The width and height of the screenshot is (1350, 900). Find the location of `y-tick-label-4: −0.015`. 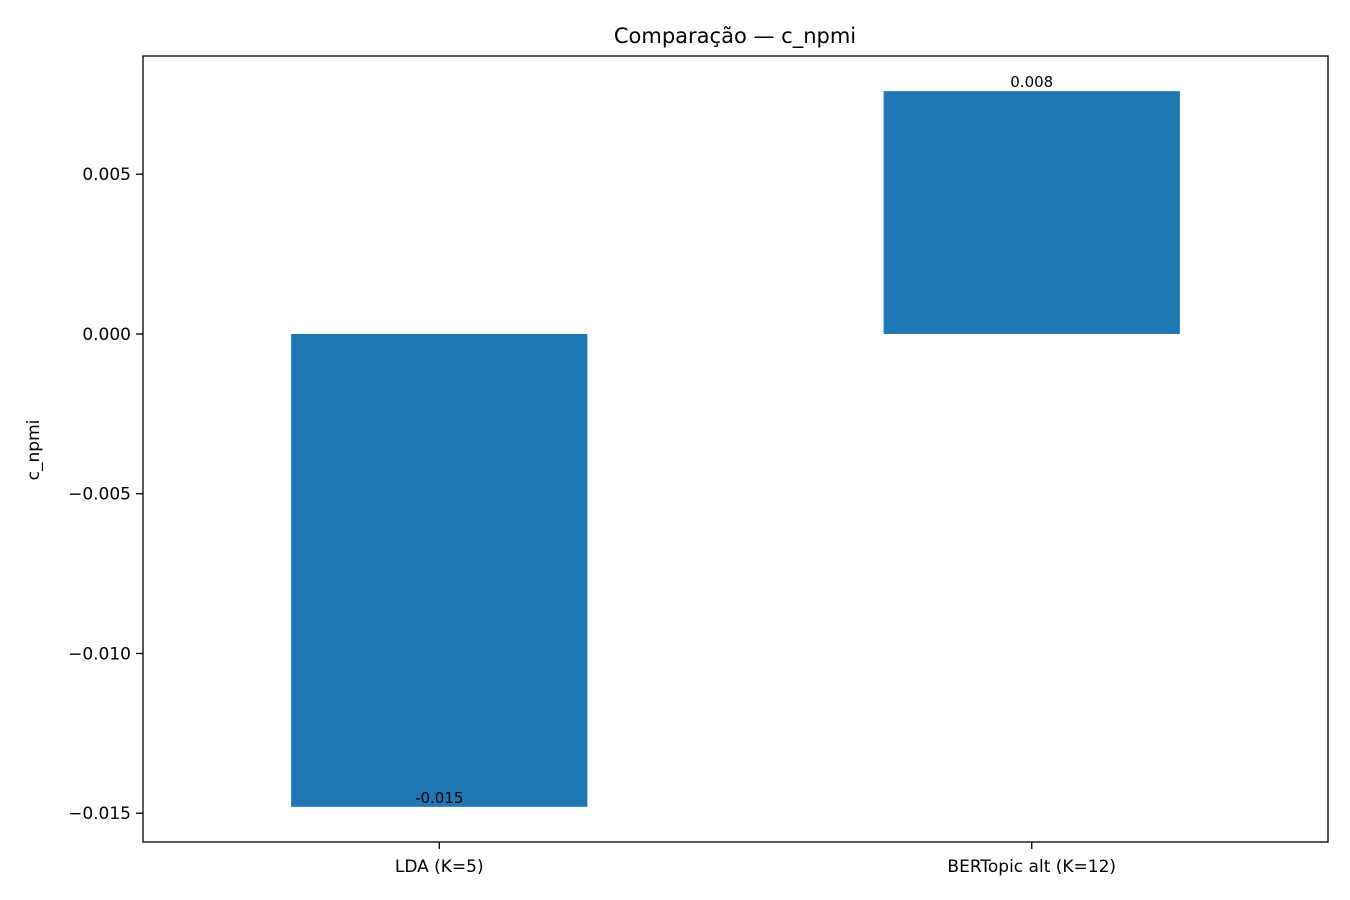

y-tick-label-4: −0.015 is located at coordinates (99, 814).